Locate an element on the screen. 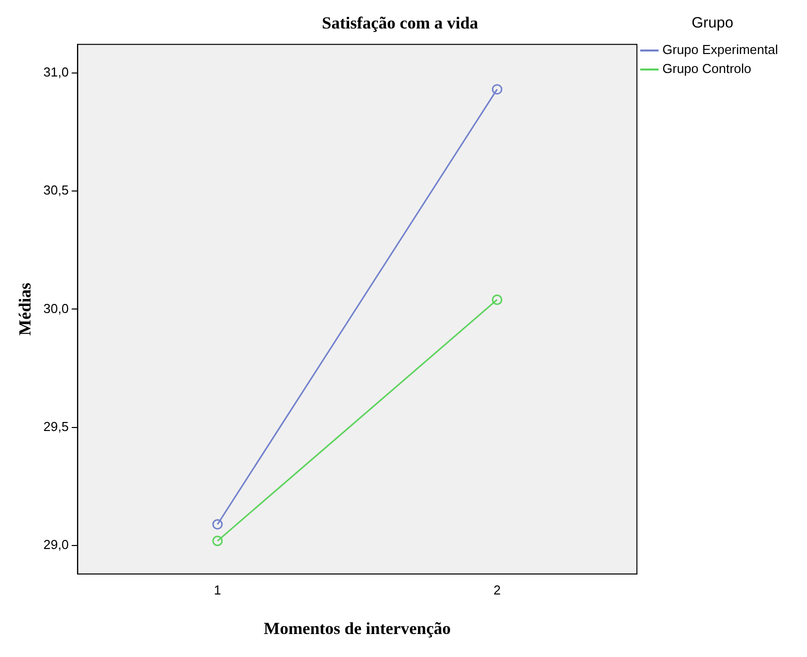 The image size is (807, 657). legend-title: Grupo is located at coordinates (713, 23).